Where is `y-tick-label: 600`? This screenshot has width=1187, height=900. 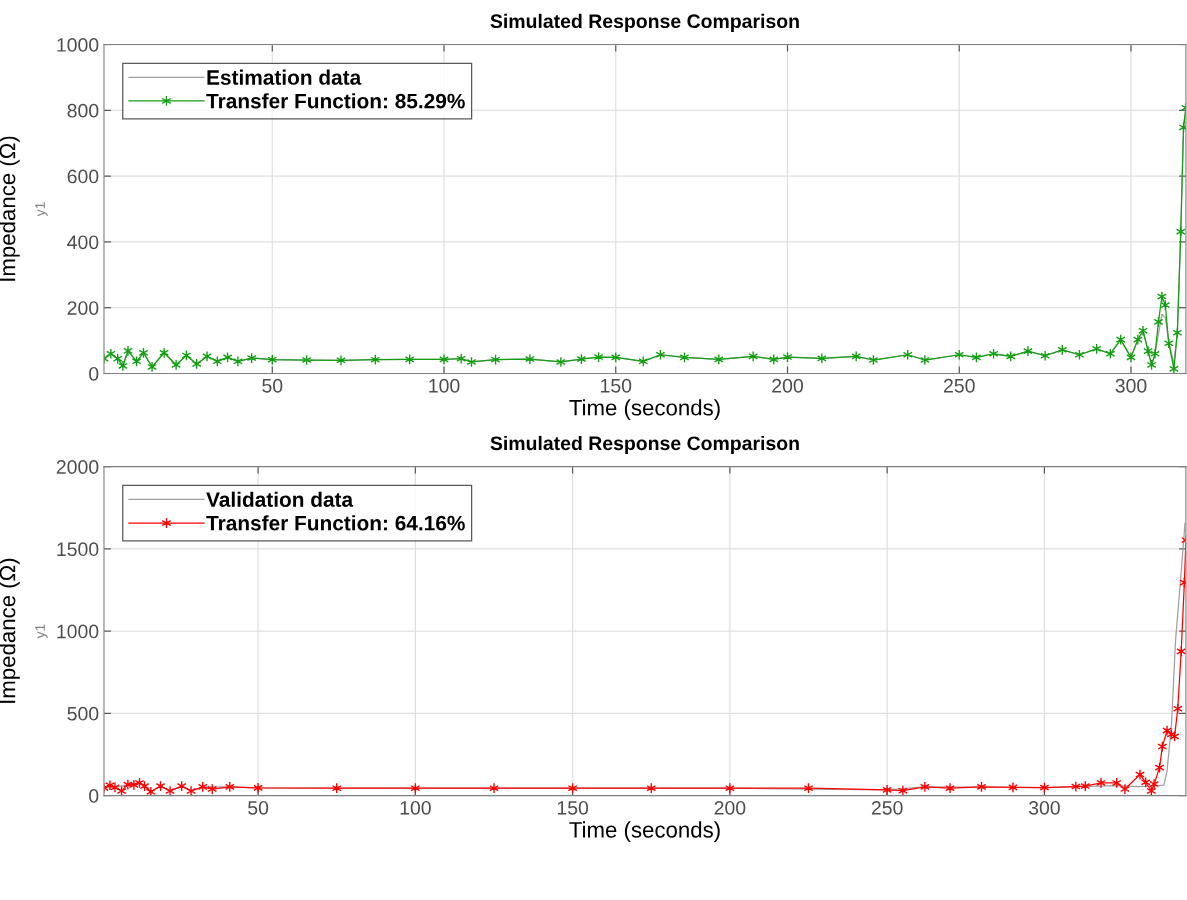 y-tick-label: 600 is located at coordinates (83, 176).